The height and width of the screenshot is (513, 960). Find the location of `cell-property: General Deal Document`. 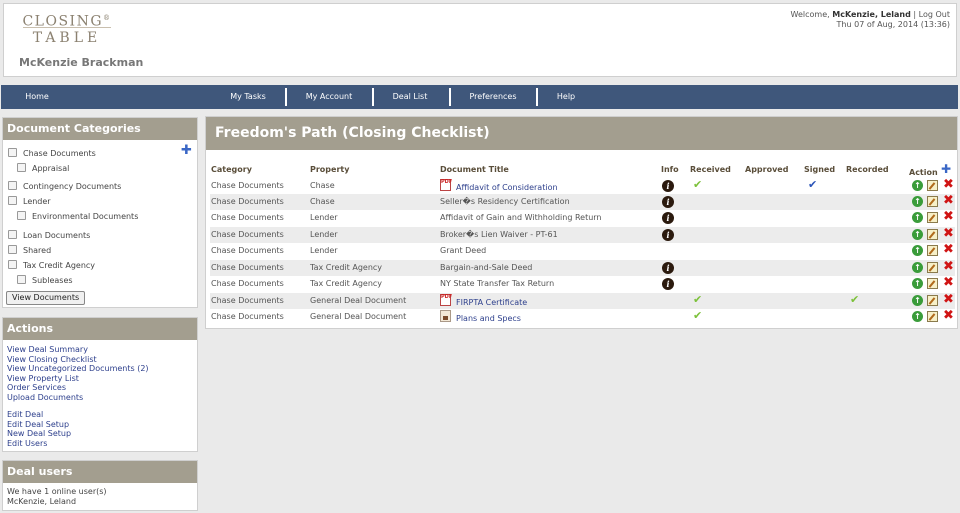

cell-property: General Deal Document is located at coordinates (358, 300).